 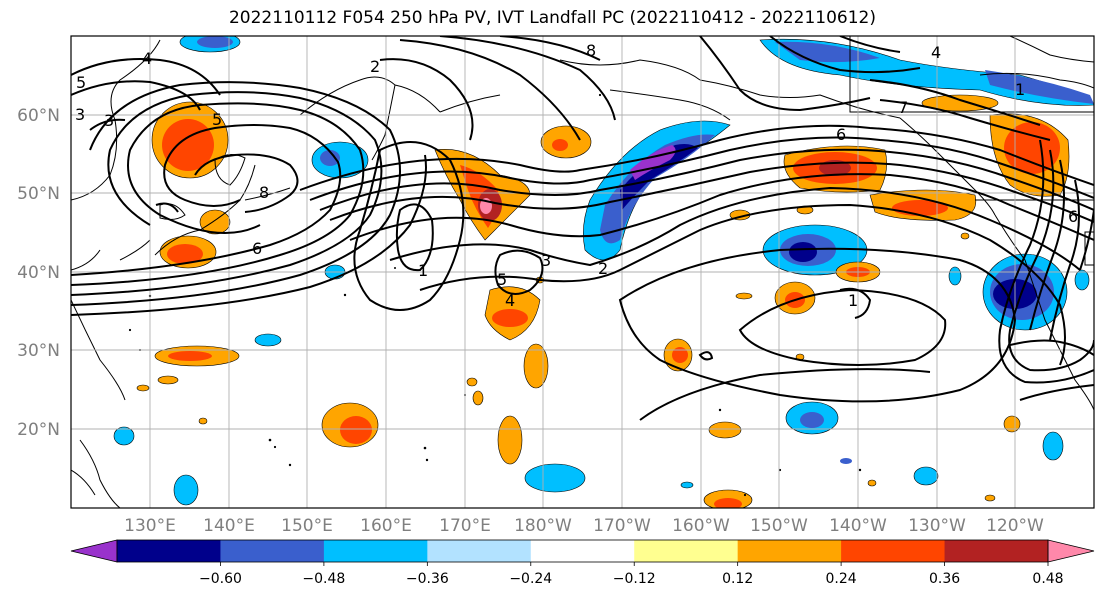 I want to click on colorbar-tick-label: 0.36, so click(x=944, y=579).